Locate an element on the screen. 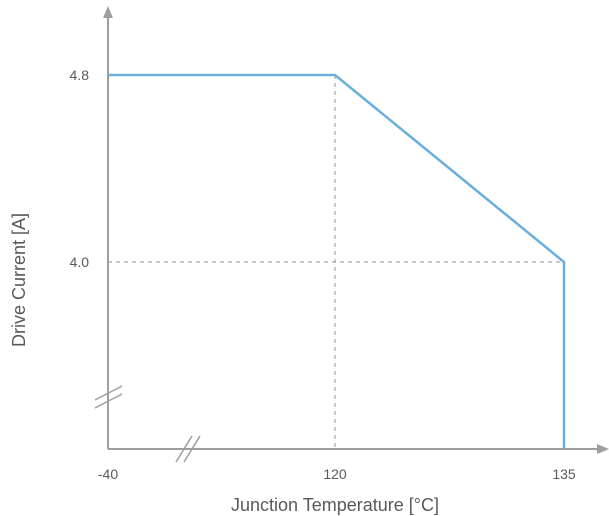 Image resolution: width=609 pixels, height=516 pixels. y-axis is located at coordinates (108, 227).